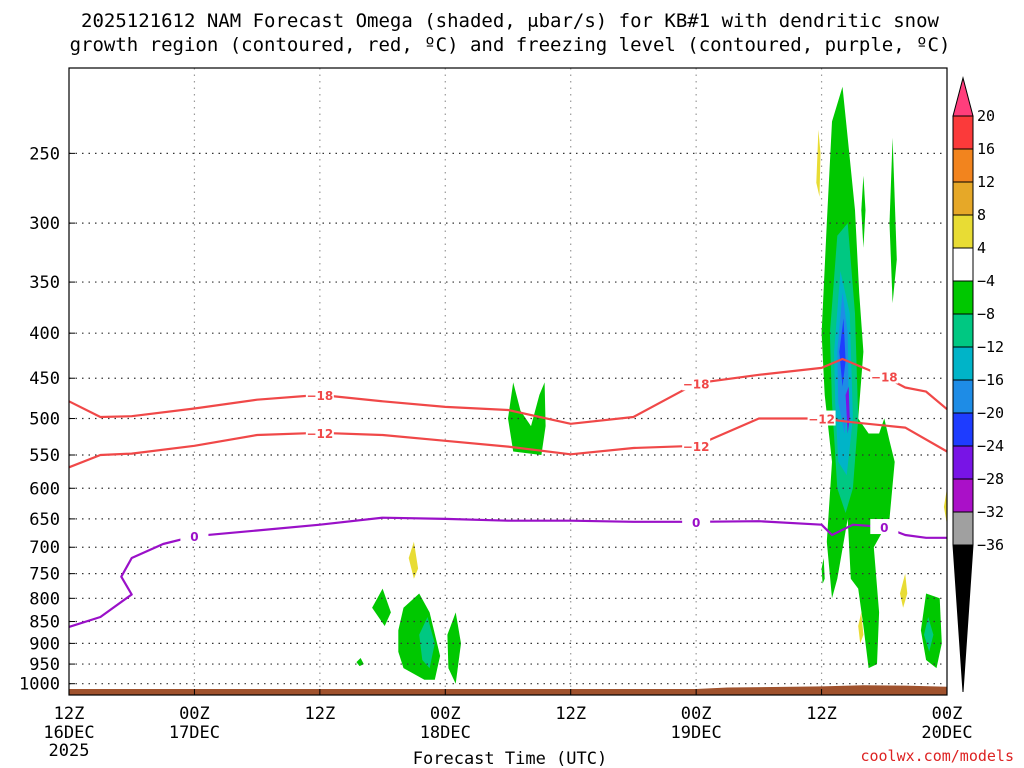  I want to click on y-tick-label: 550, so click(44, 456).